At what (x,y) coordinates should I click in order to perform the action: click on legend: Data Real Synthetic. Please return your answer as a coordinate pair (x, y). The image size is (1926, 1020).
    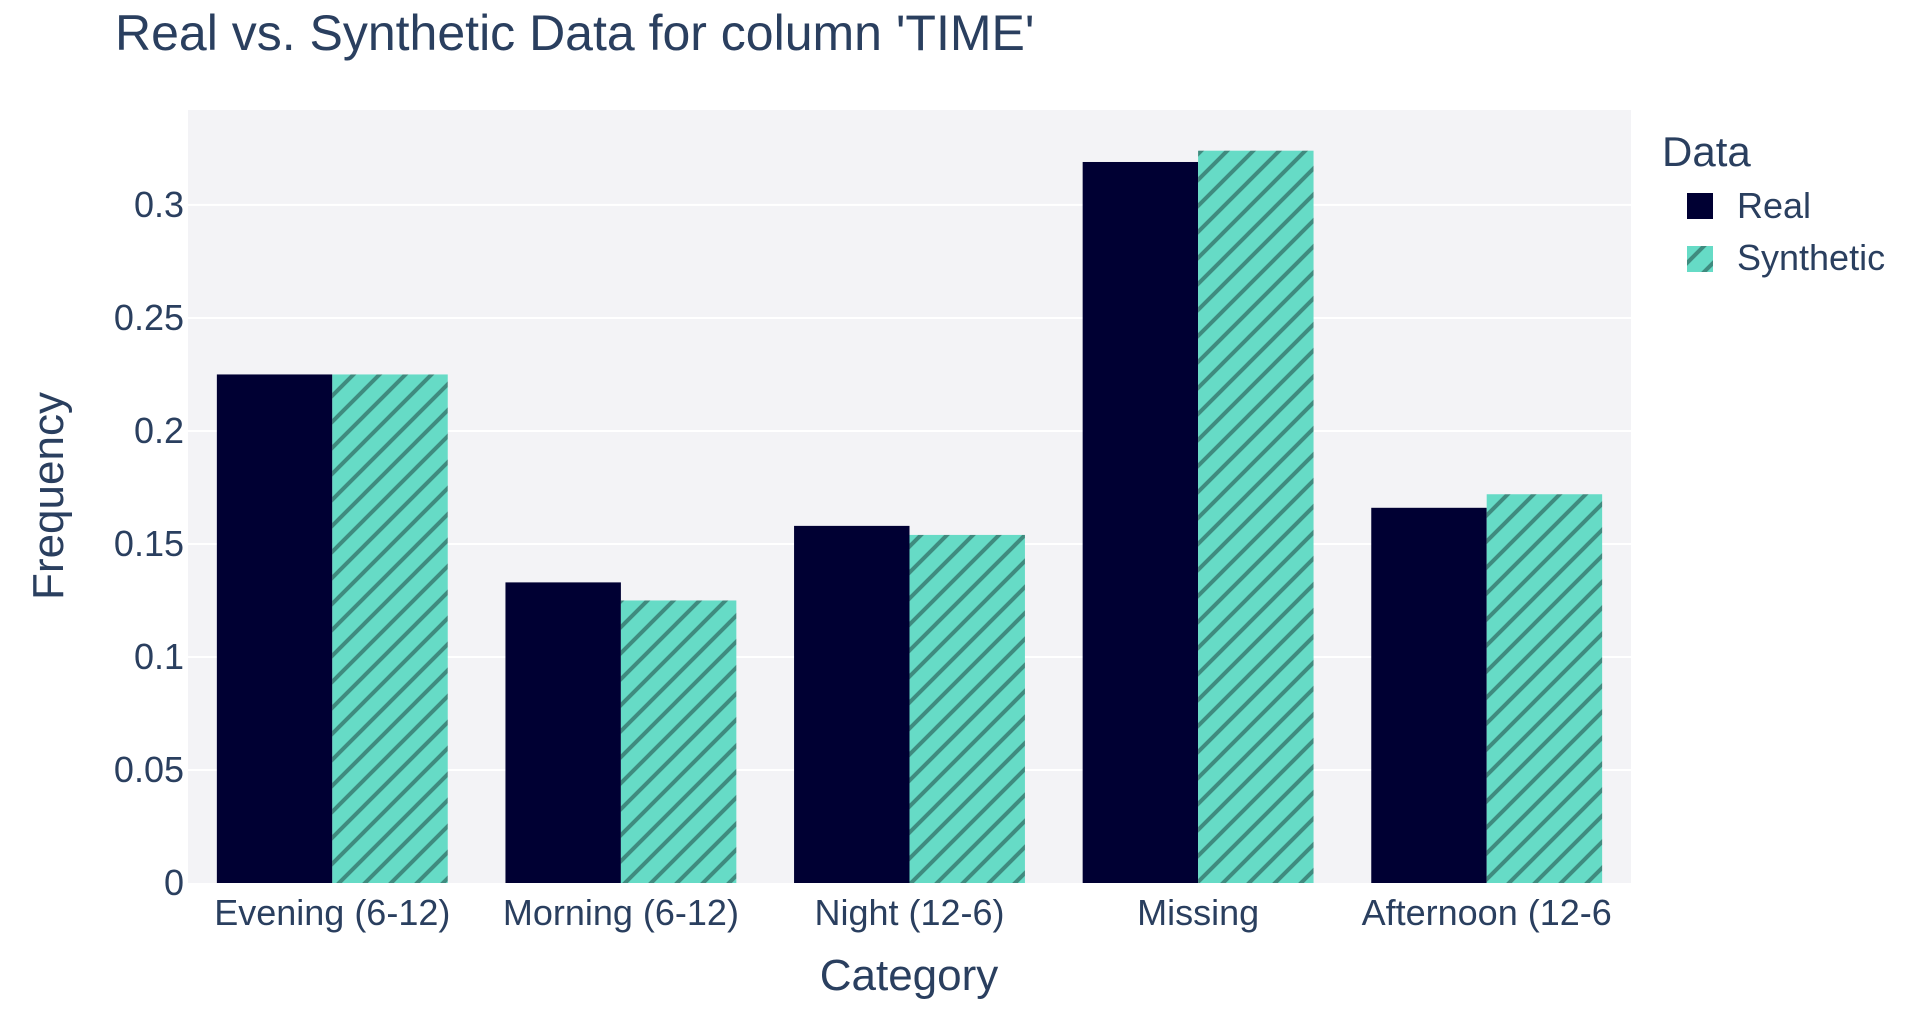
    Looking at the image, I should click on (1773, 203).